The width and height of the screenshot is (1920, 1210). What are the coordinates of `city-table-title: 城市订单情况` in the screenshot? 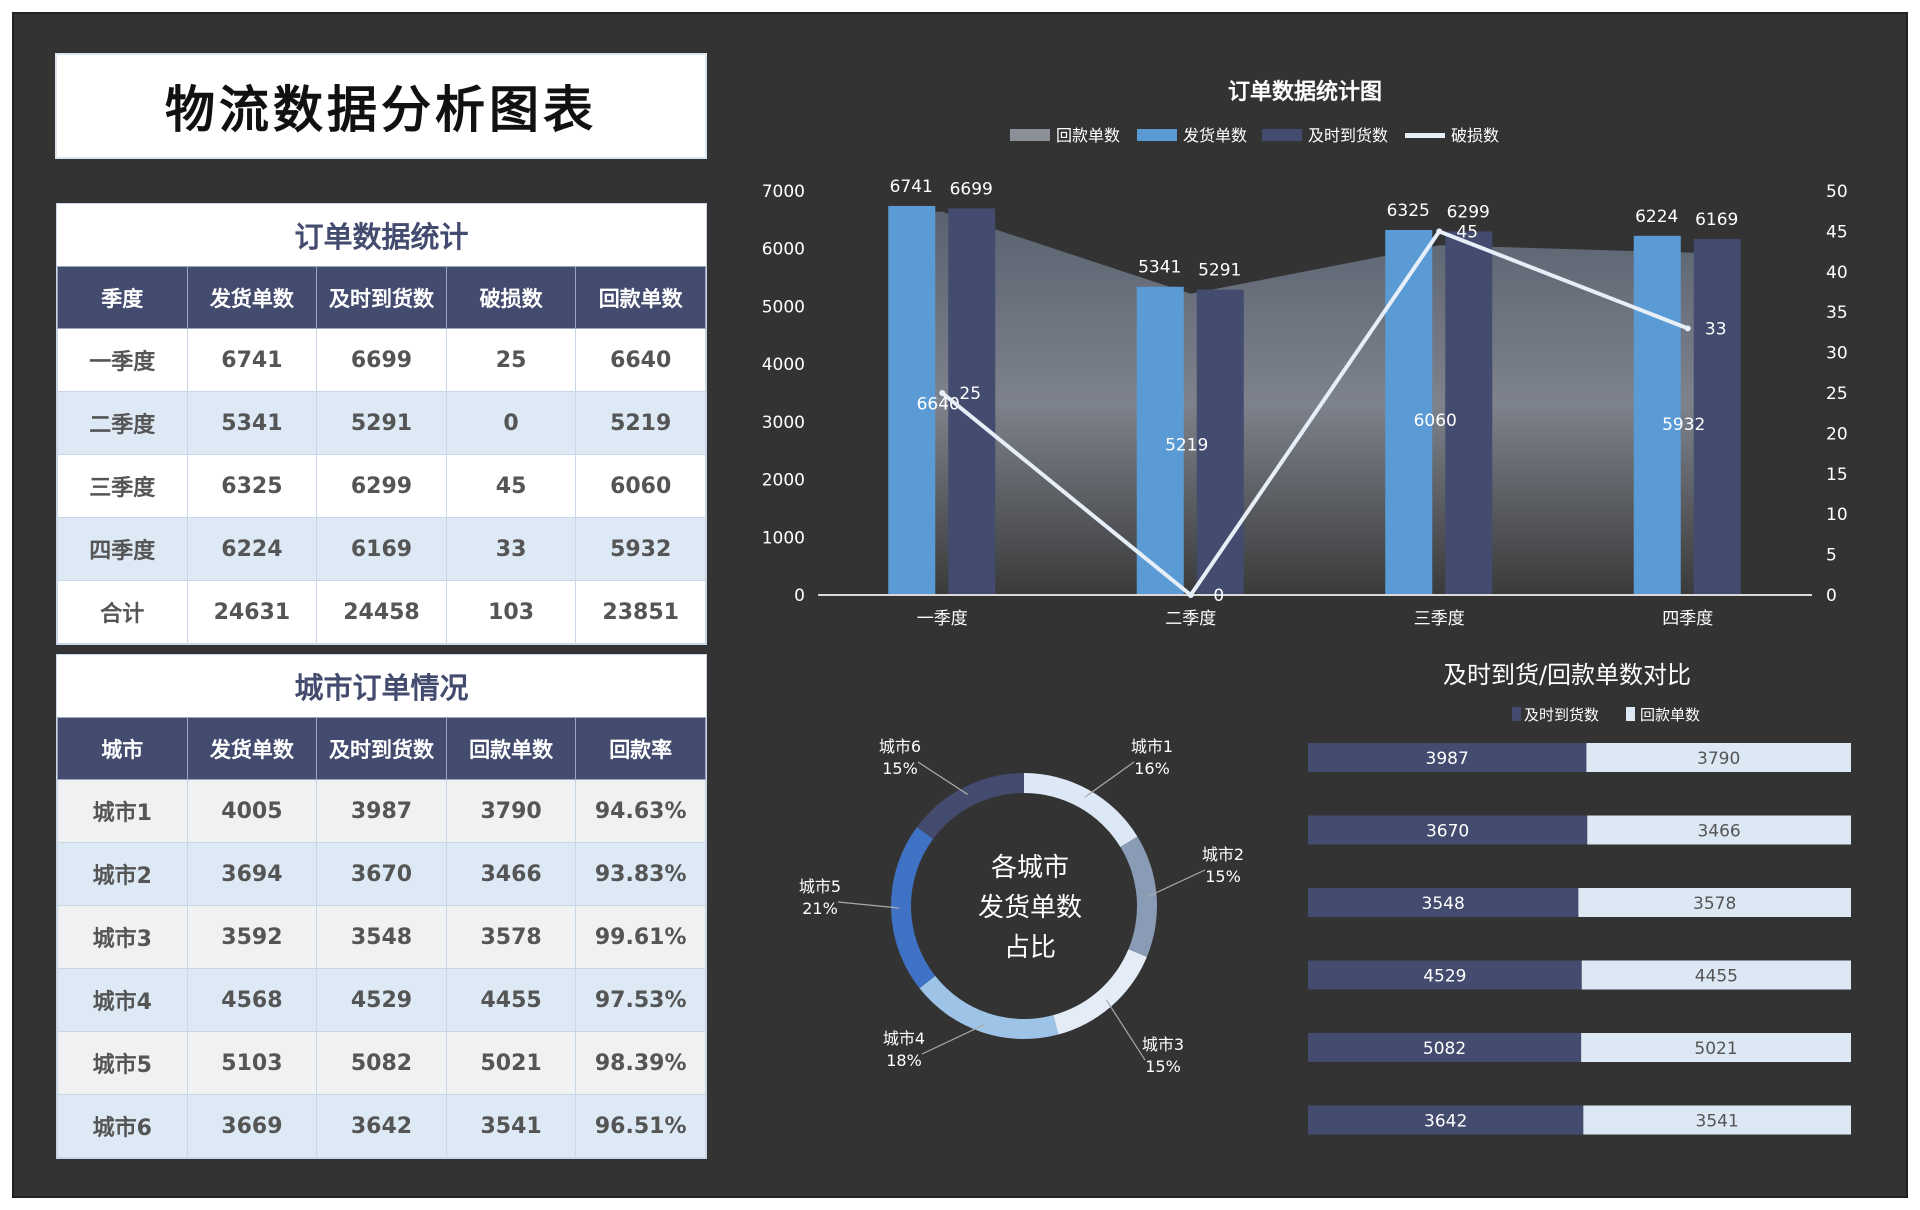 It's located at (381, 688).